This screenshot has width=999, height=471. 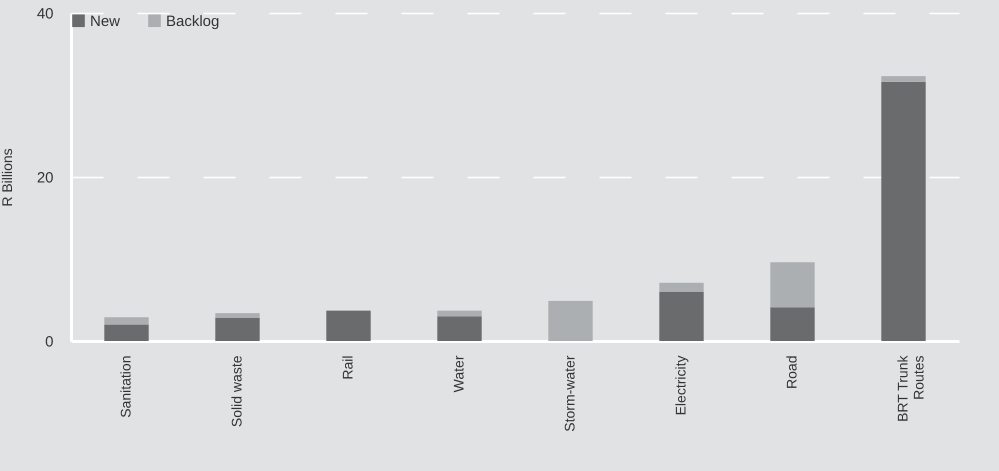 I want to click on y-tick-label: 20, so click(x=45, y=178).